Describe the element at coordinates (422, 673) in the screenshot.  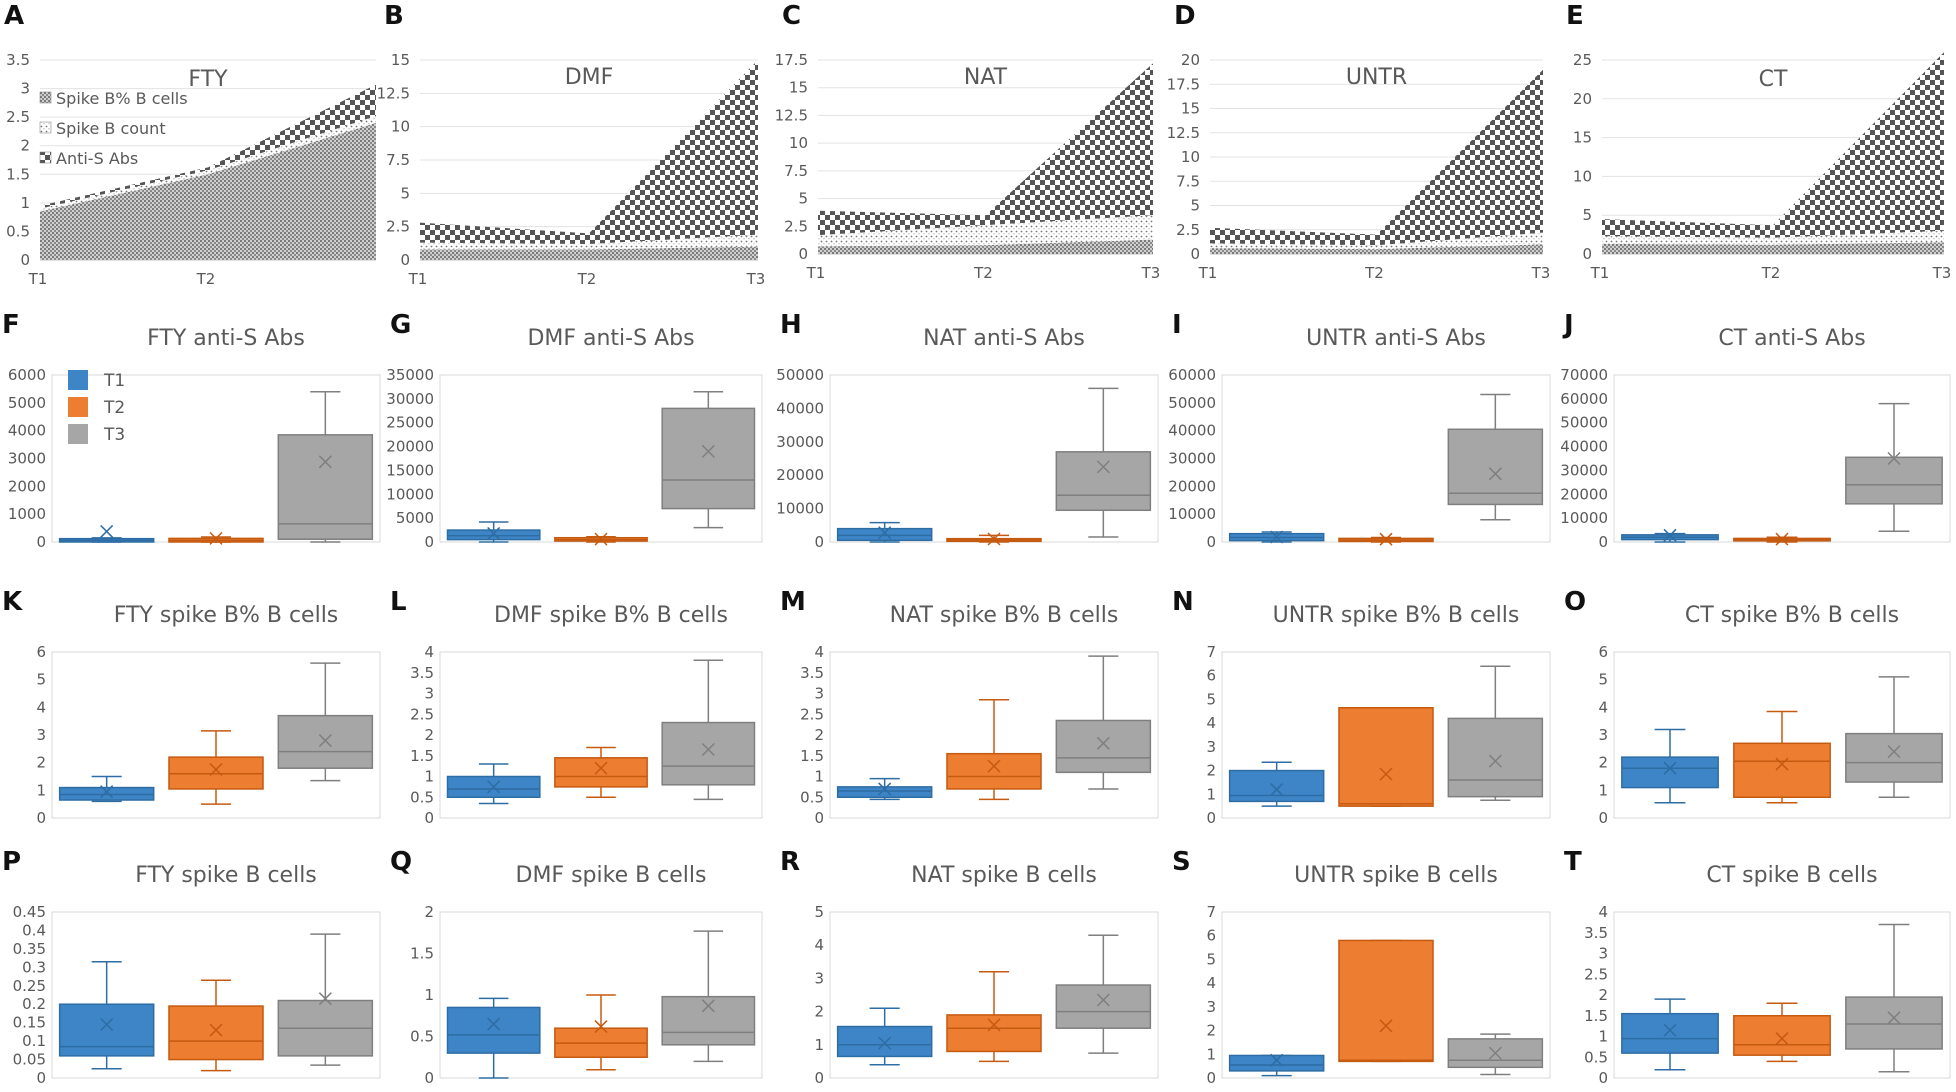
I see `y-tick-label: 3.5` at that location.